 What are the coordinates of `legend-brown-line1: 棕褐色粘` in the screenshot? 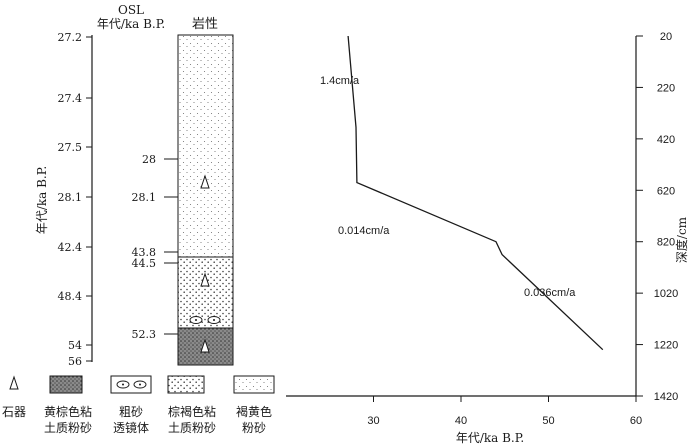 It's located at (192, 411).